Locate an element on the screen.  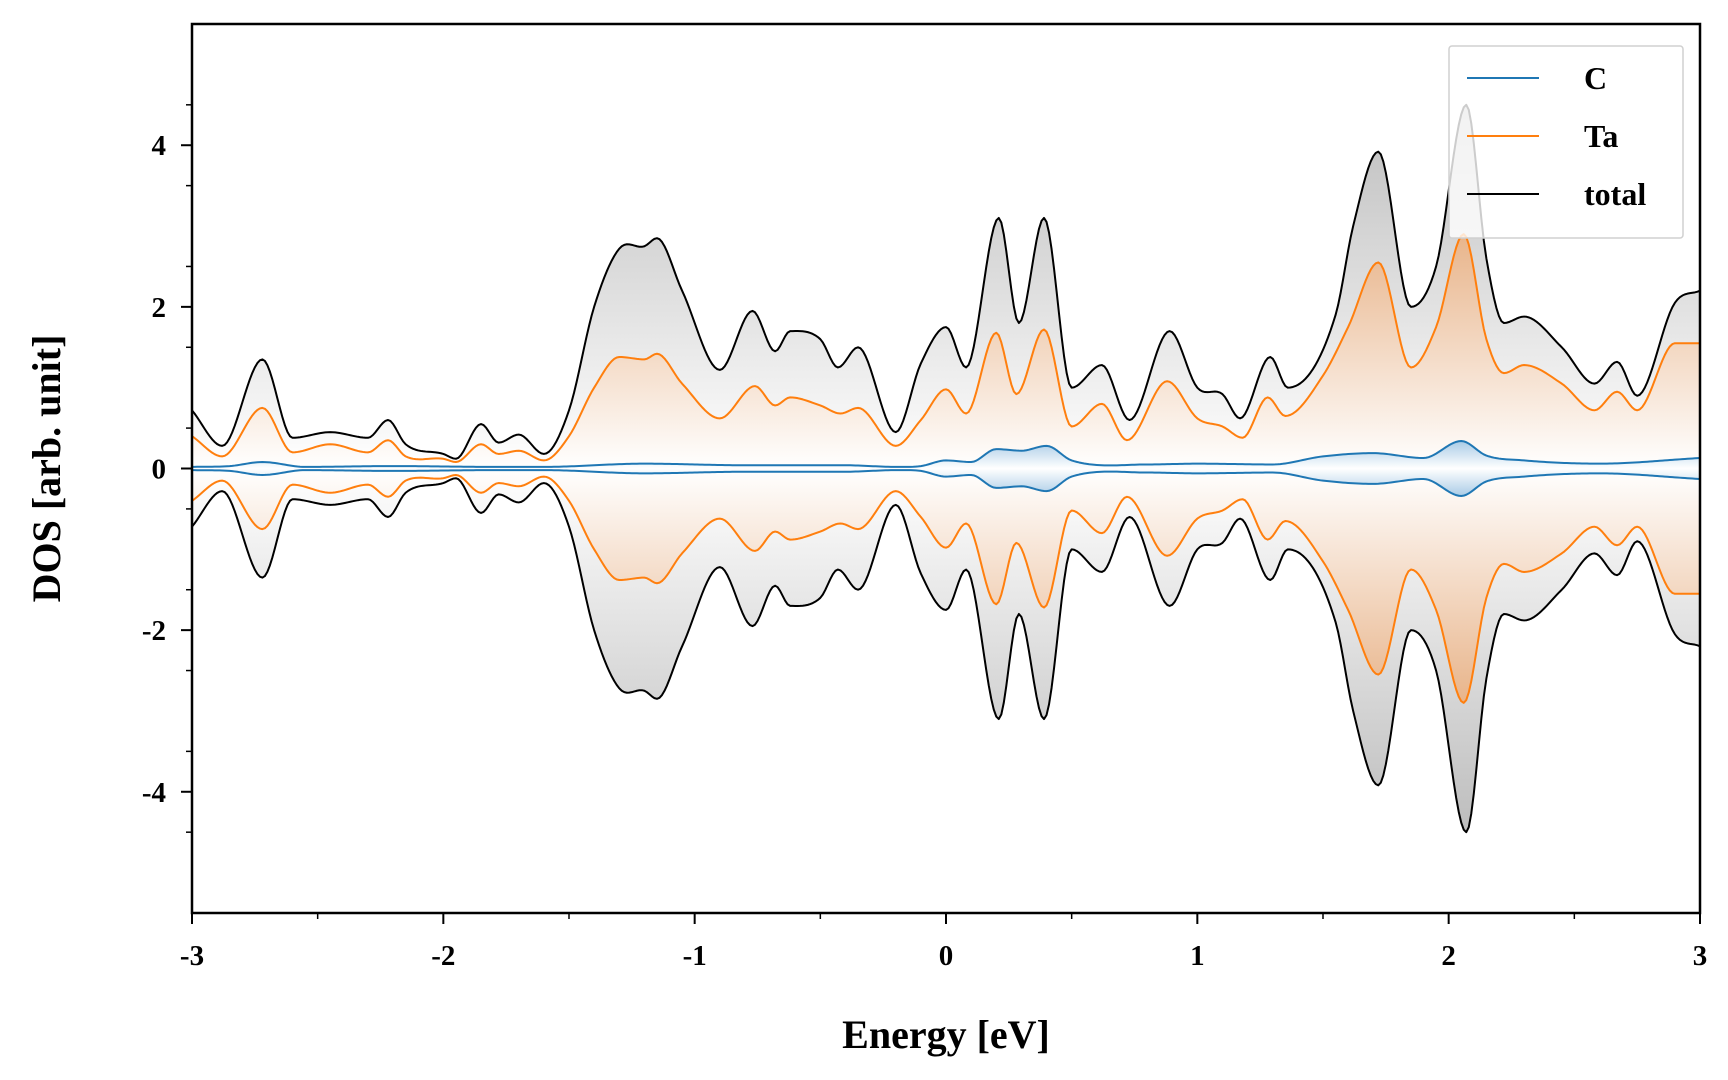
legend-item-c: C is located at coordinates (1537, 78).